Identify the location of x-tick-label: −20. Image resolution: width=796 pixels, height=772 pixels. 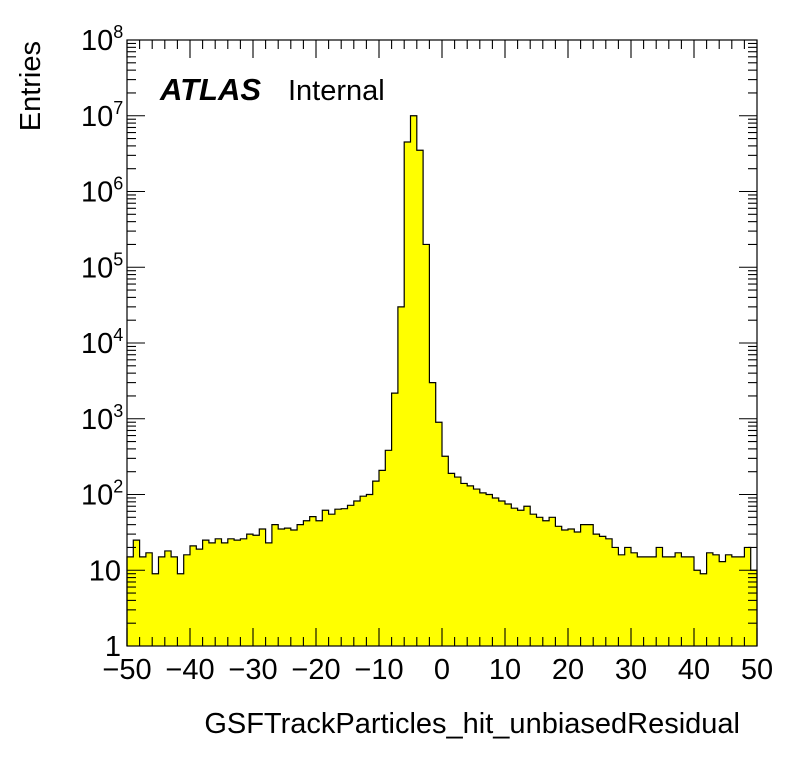
(315, 670).